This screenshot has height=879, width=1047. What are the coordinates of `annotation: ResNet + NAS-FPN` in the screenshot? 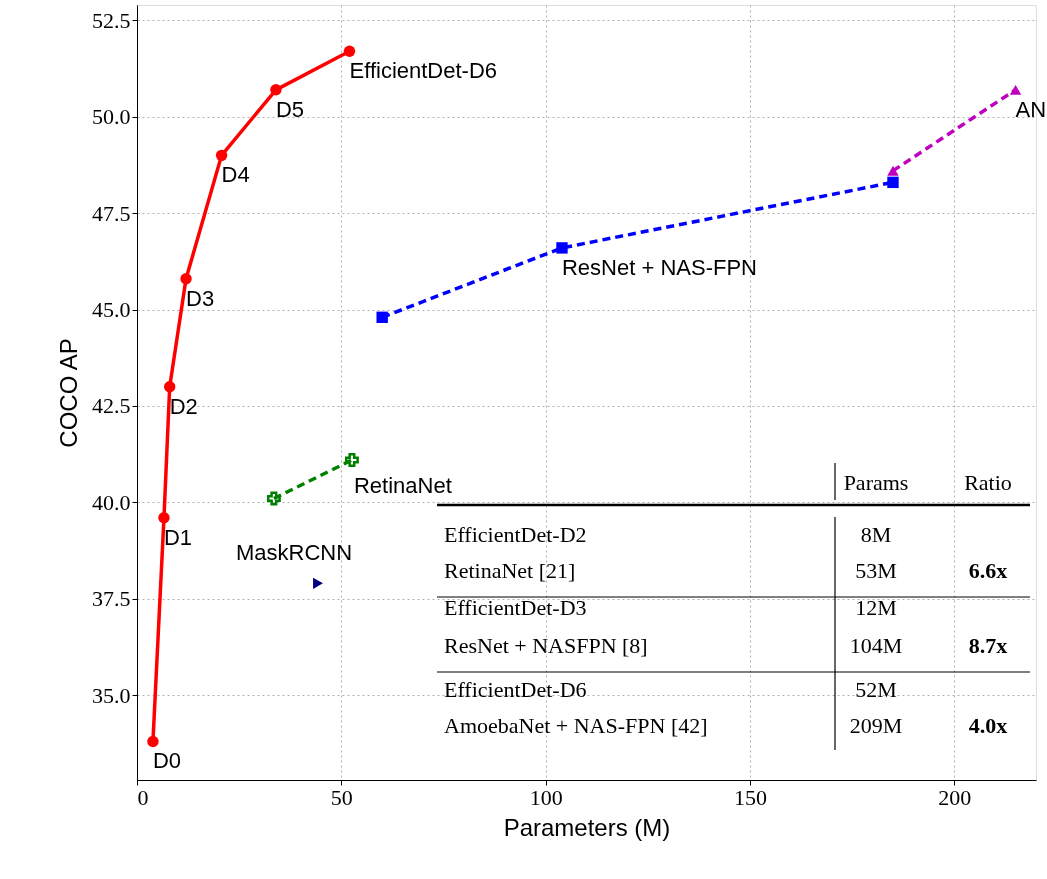 It's located at (659, 267).